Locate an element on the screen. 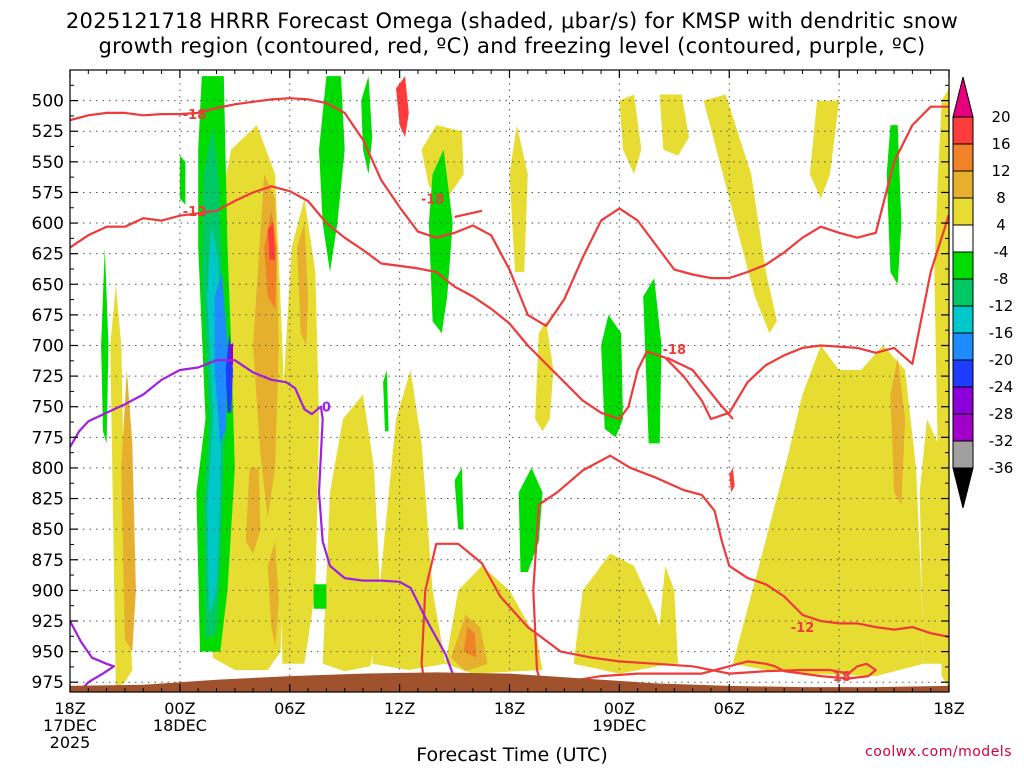 The height and width of the screenshot is (768, 1024). y-tick-label: 750 is located at coordinates (48, 408).